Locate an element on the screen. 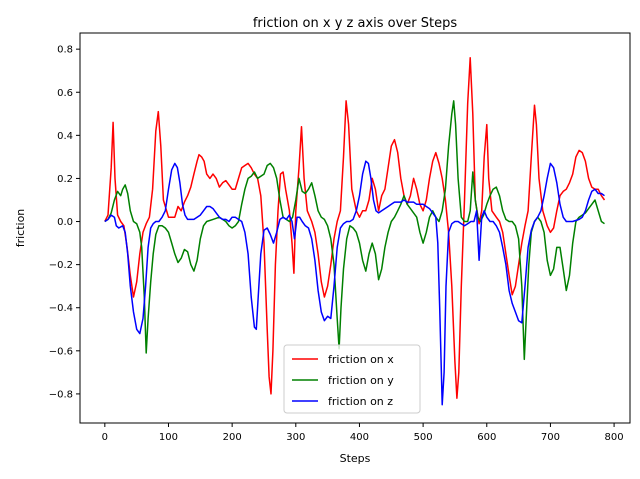 The width and height of the screenshot is (640, 479). x-tick-label: 400 is located at coordinates (359, 437).